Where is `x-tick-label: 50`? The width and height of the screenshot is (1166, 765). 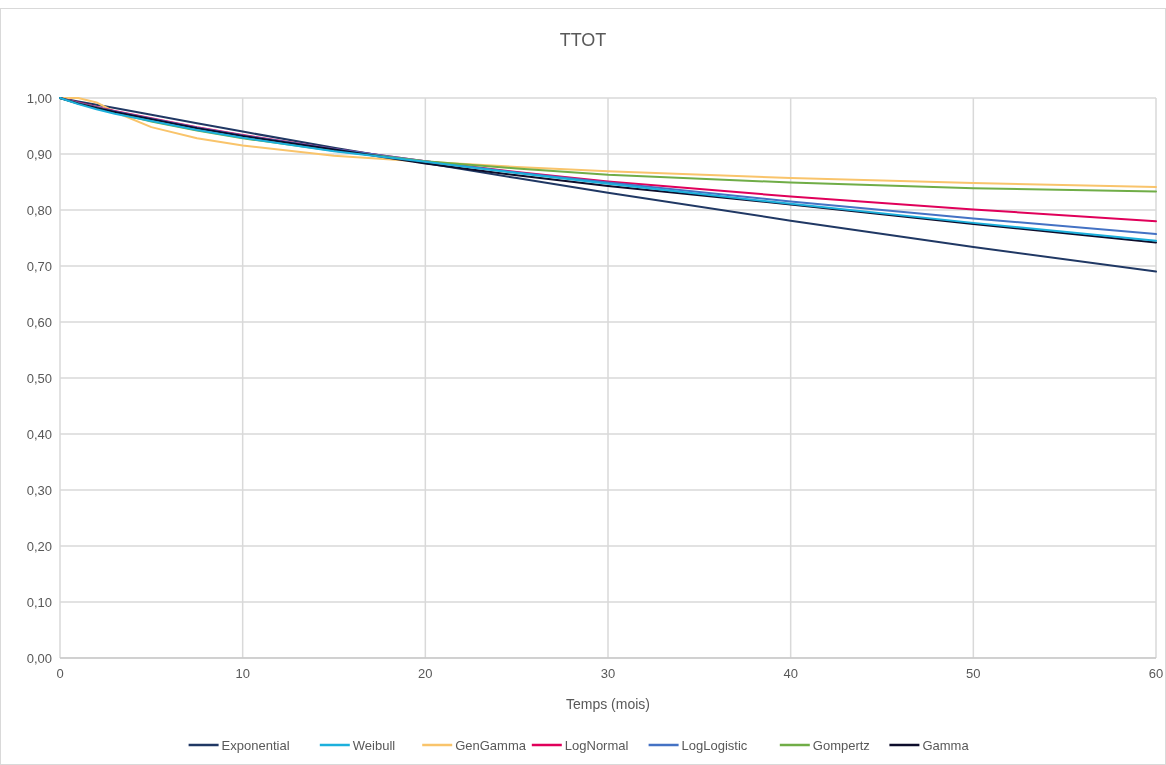 x-tick-label: 50 is located at coordinates (973, 673).